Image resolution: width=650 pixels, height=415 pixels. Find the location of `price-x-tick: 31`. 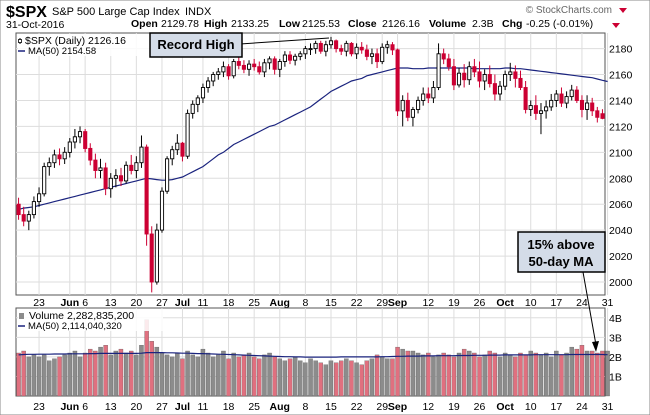

price-x-tick: 31 is located at coordinates (608, 303).